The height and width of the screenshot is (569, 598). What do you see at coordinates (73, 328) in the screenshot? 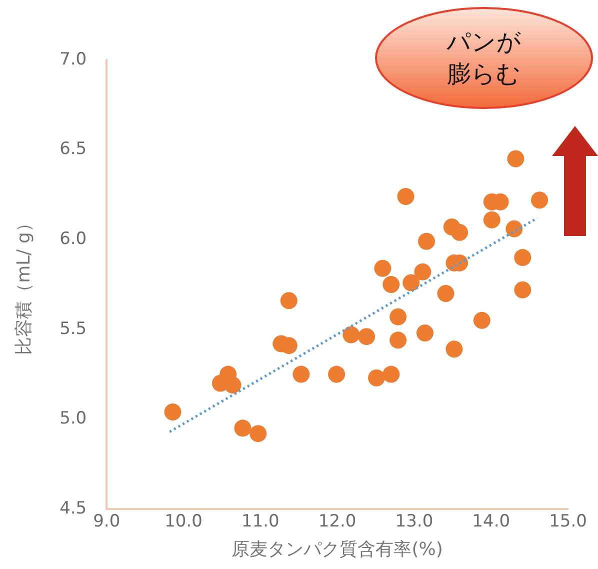
I see `y-tick-label: 5.5` at bounding box center [73, 328].